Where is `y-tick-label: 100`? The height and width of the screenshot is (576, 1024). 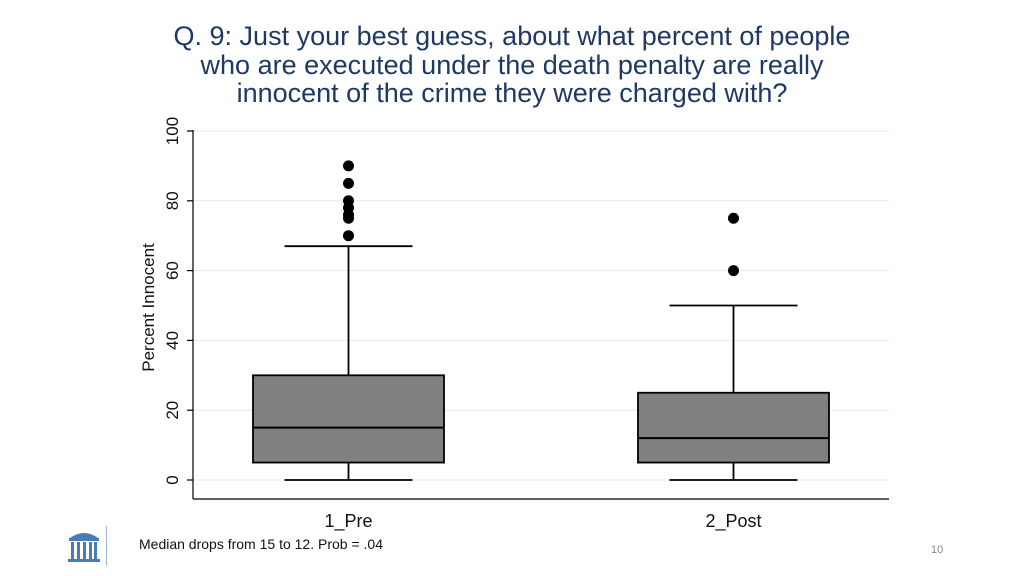
y-tick-label: 100 is located at coordinates (172, 131).